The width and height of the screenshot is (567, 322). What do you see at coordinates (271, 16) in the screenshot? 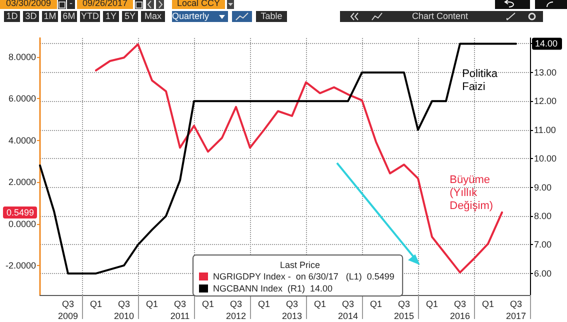
I see `text: Table` at bounding box center [271, 16].